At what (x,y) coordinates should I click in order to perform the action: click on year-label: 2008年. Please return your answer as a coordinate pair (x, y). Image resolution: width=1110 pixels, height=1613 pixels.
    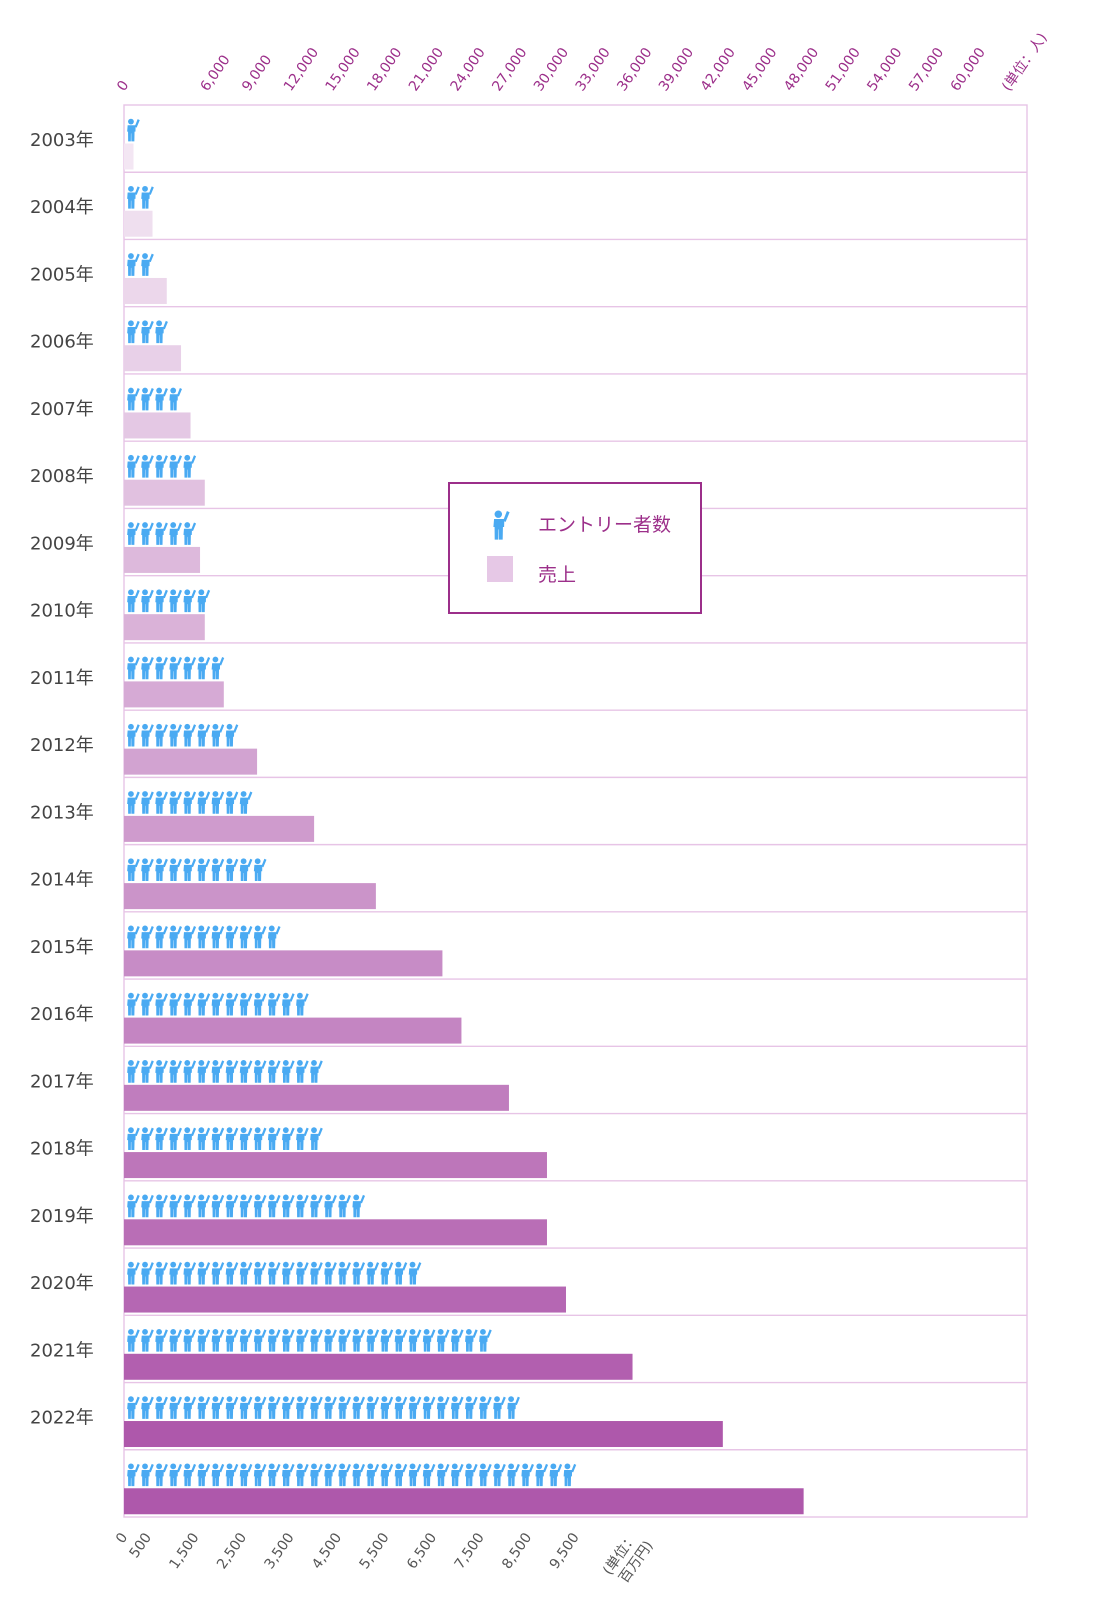
    Looking at the image, I should click on (62, 476).